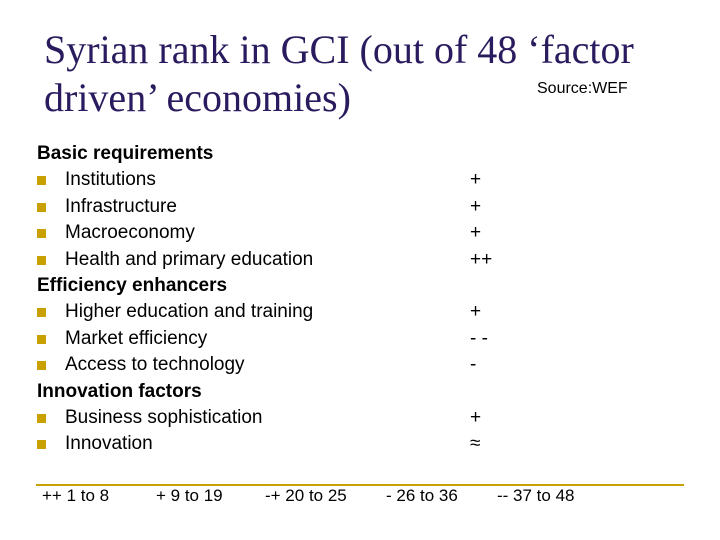 The height and width of the screenshot is (540, 720). What do you see at coordinates (121, 206) in the screenshot?
I see `item-label: Infrastructure` at bounding box center [121, 206].